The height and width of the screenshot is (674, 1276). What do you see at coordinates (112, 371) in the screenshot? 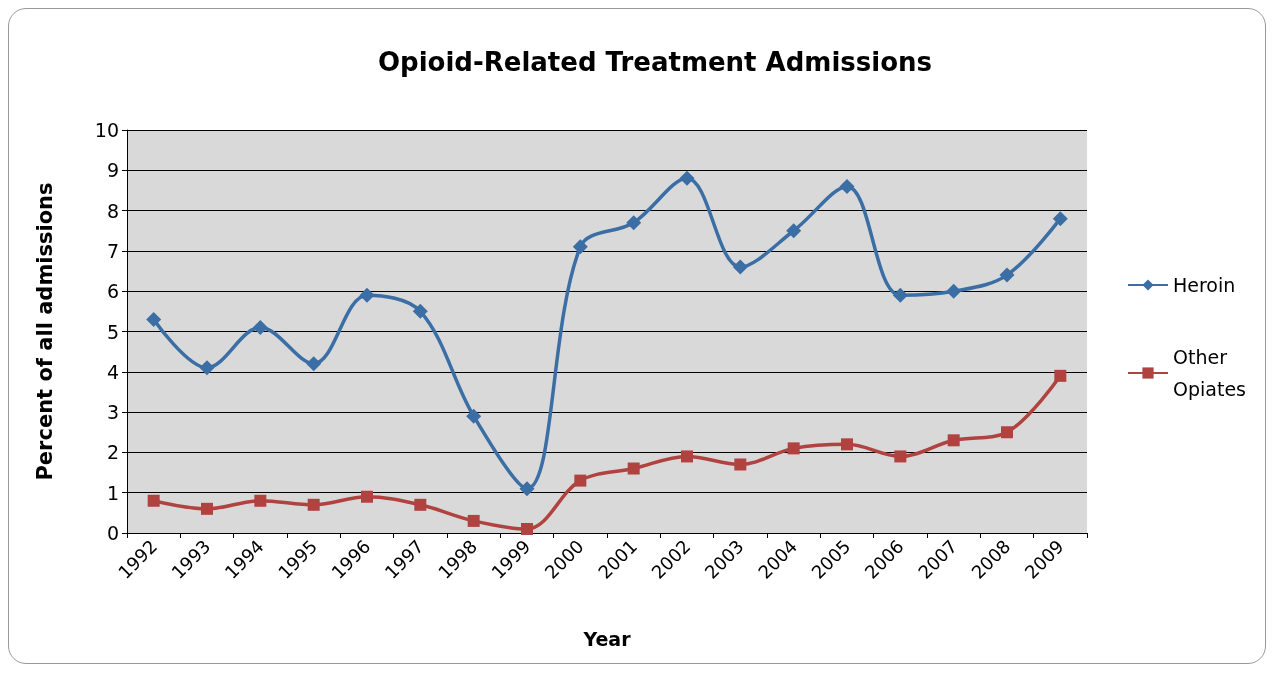
I see `y-tick-label: 4` at bounding box center [112, 371].